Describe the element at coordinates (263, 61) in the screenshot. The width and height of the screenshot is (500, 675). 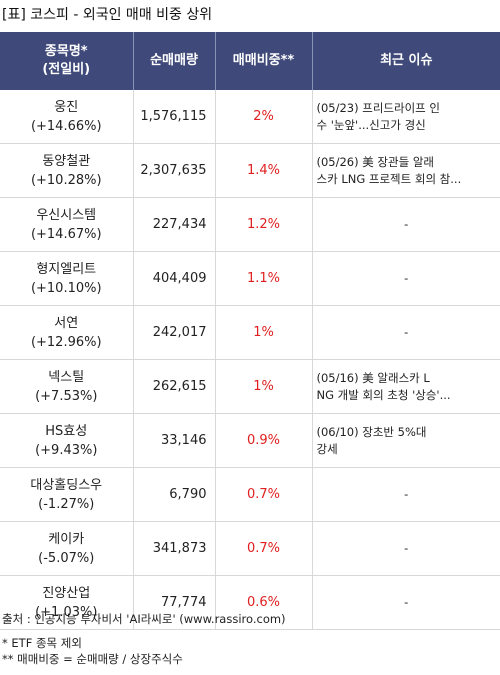
I see `header-ratio: 매매비중**` at that location.